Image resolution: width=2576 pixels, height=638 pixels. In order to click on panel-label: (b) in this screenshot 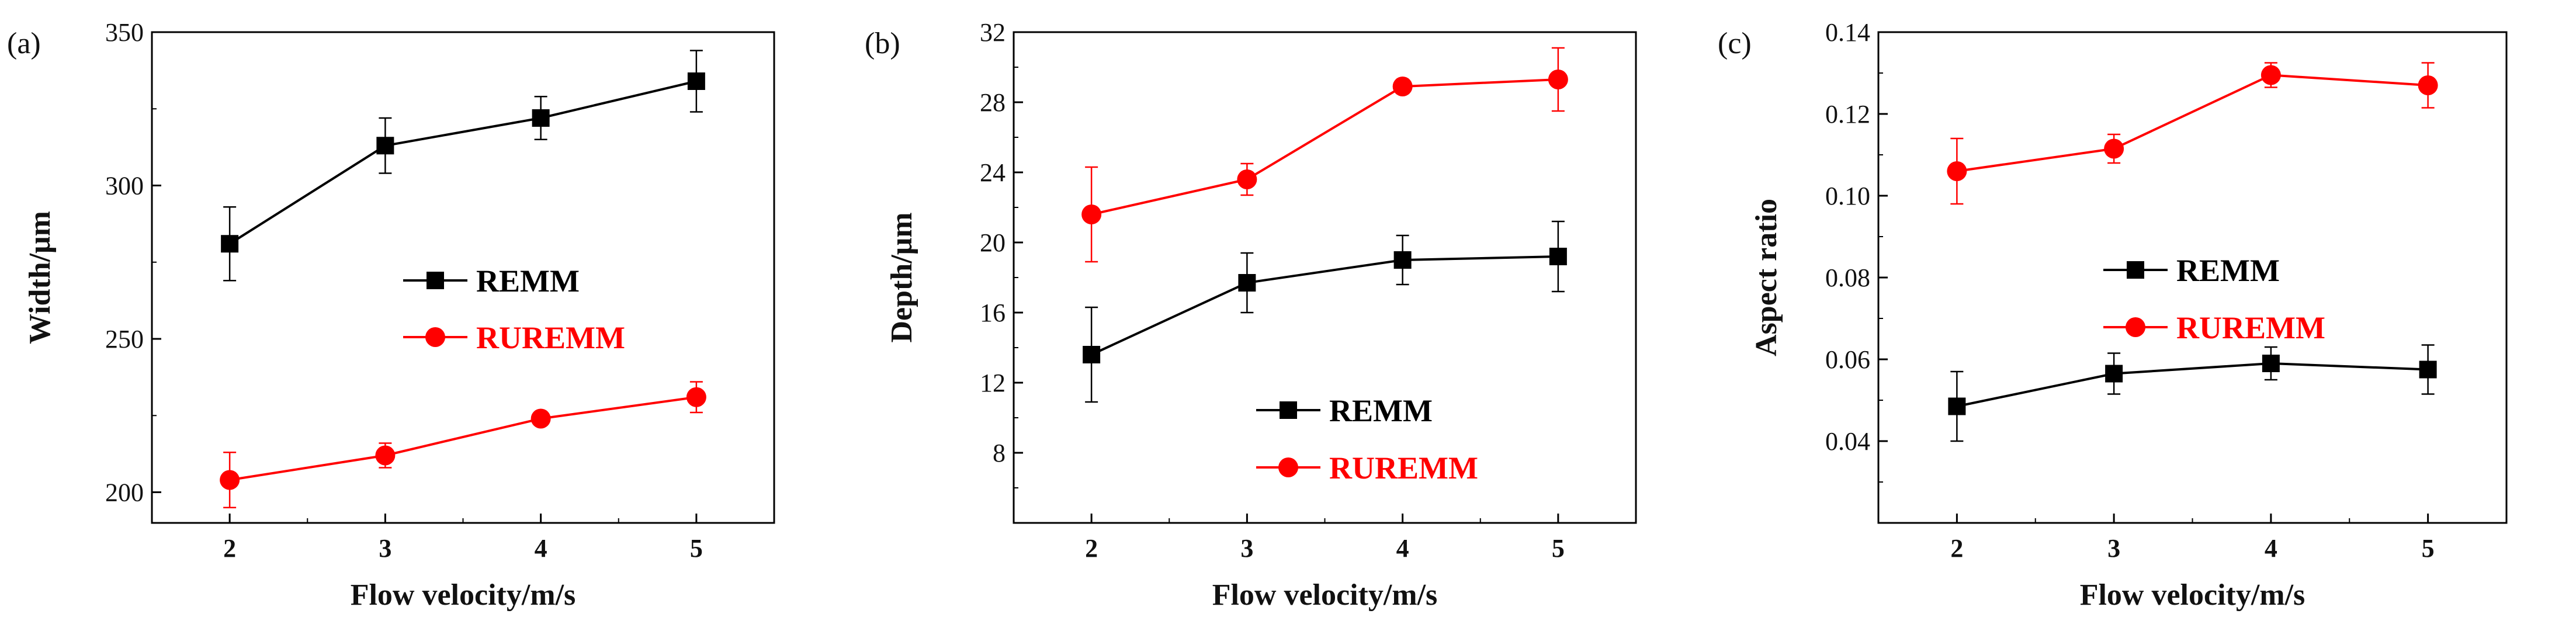, I will do `click(882, 43)`.